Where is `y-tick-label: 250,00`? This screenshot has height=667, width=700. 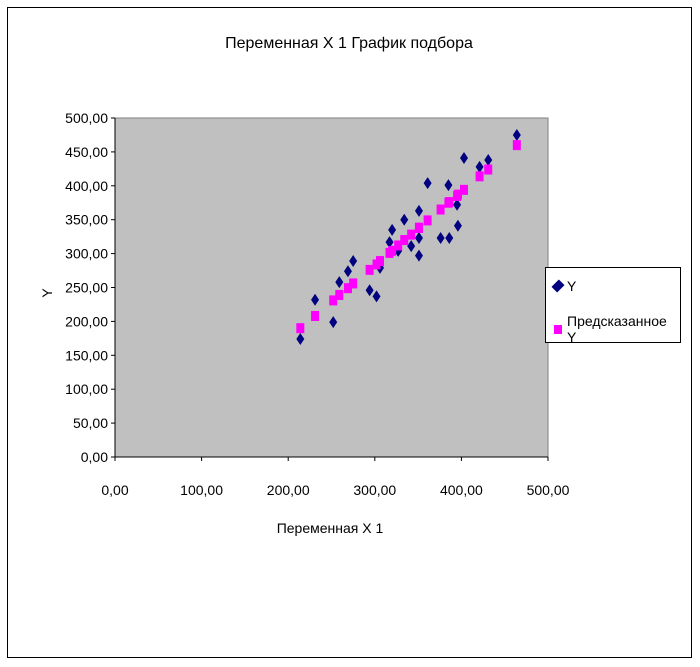 y-tick-label: 250,00 is located at coordinates (86, 288).